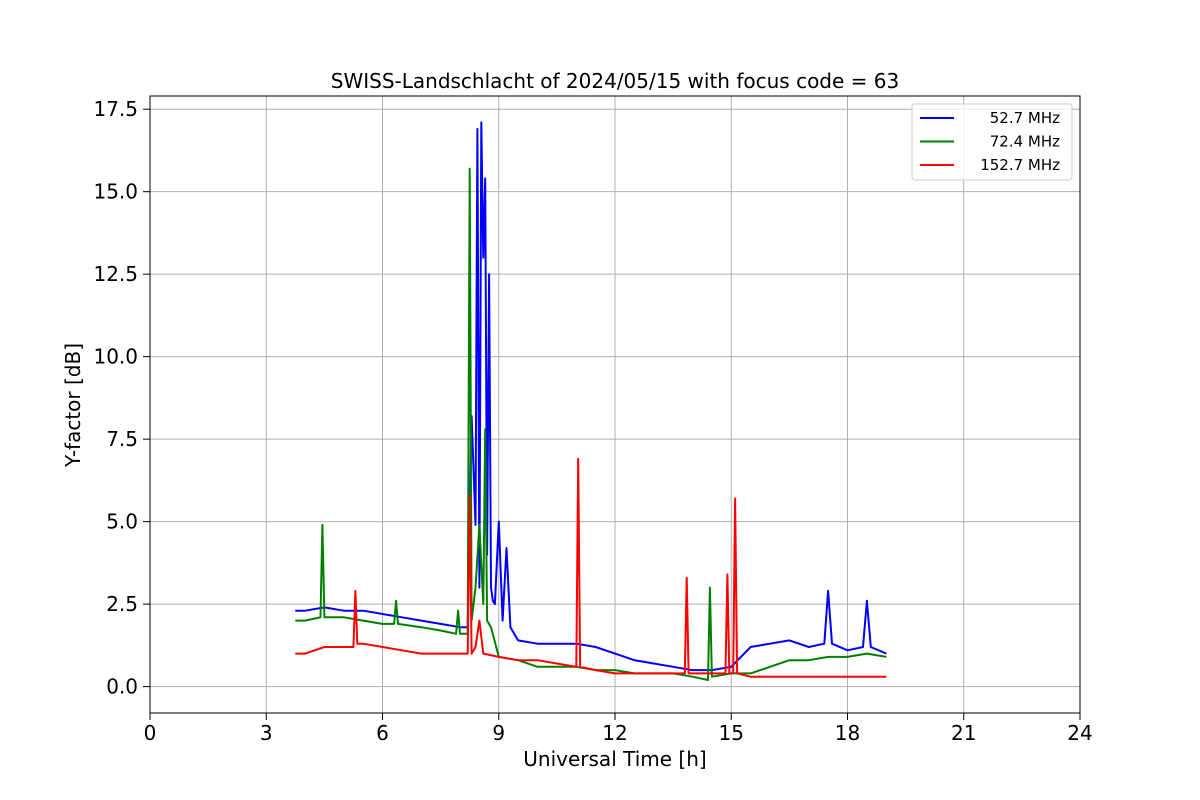 Image resolution: width=1200 pixels, height=800 pixels. I want to click on y-tick-label: 15.0, so click(115, 192).